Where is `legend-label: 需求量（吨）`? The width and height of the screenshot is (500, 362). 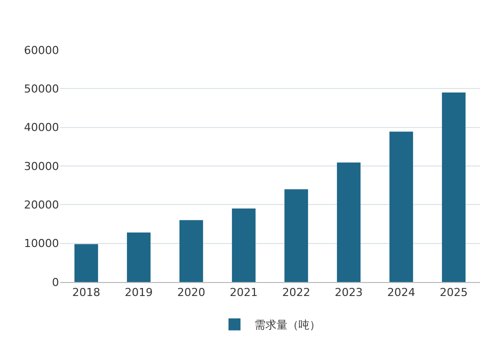 legend-label: 需求量（吨） is located at coordinates (287, 325).